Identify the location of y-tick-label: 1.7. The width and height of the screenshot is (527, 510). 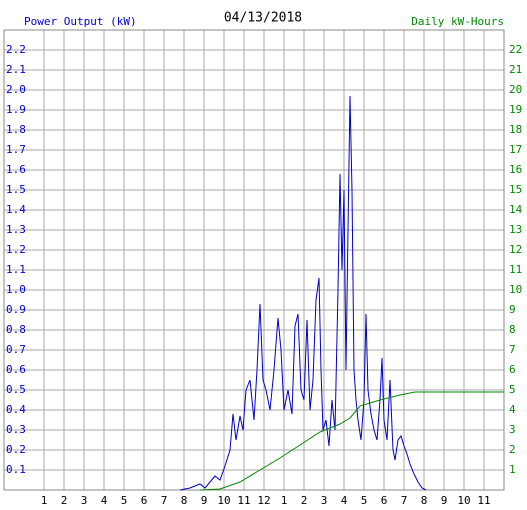
(16, 149).